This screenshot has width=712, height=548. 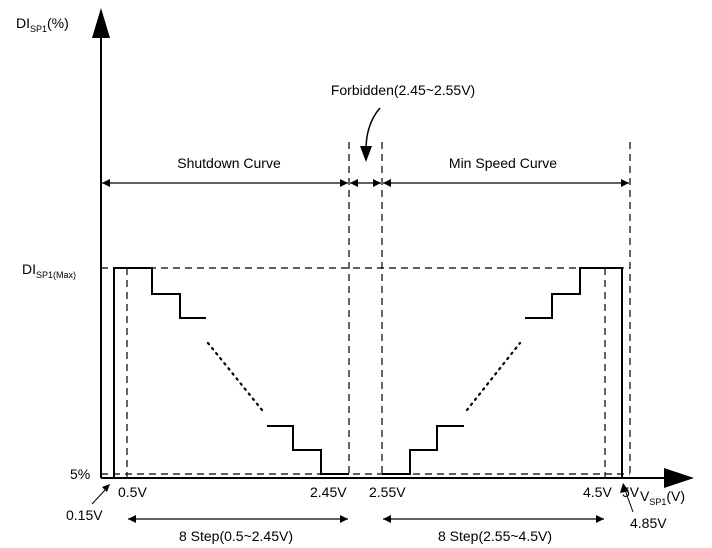 What do you see at coordinates (236, 536) in the screenshot?
I see `steps-left-label: 8 Step(0.5~2.45V)` at bounding box center [236, 536].